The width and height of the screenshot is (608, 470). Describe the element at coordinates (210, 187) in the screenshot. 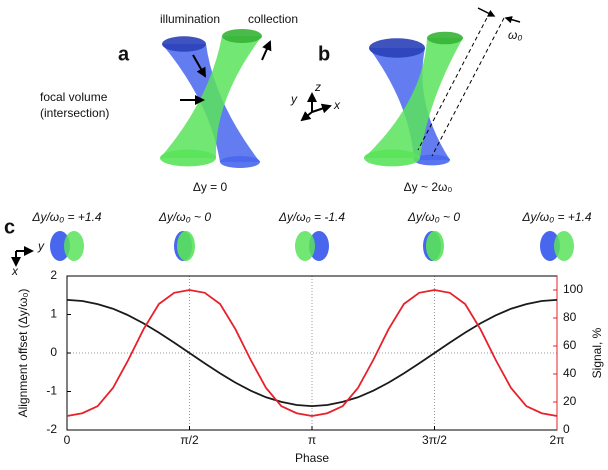

I see `caption: Δy = 0` at that location.